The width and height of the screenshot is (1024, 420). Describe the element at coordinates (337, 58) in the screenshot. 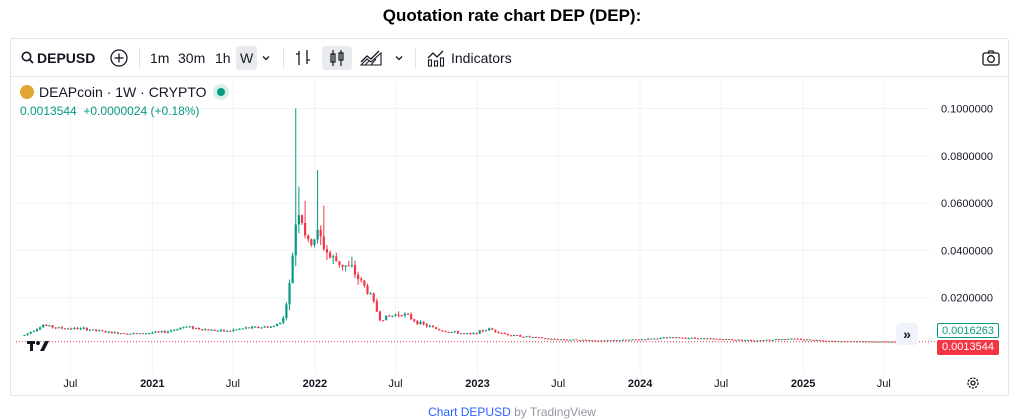

I see `candles-style-button` at that location.